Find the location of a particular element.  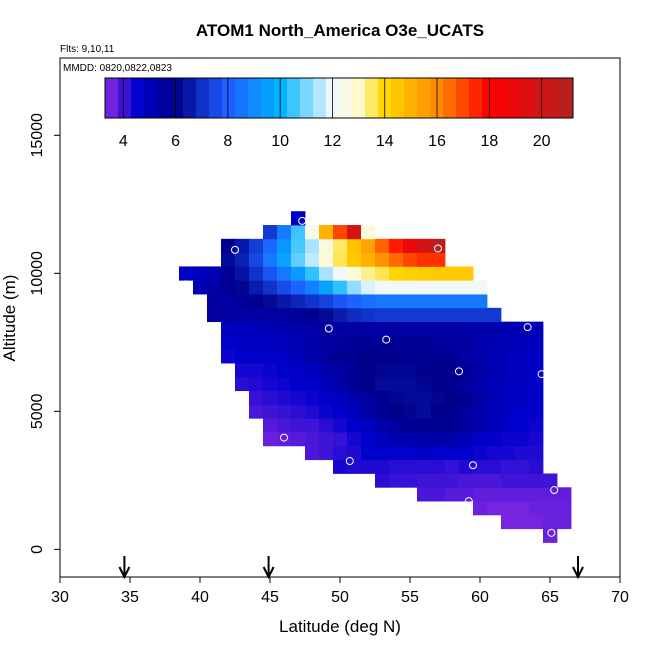

colorbar-tick-label: 4 is located at coordinates (123, 141).